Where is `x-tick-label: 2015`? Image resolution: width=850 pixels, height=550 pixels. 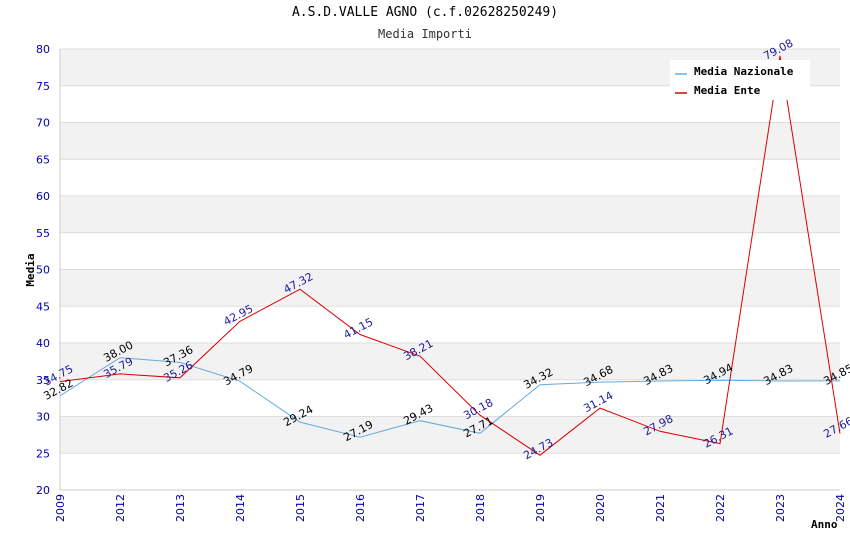
x-tick-label: 2015 is located at coordinates (300, 508).